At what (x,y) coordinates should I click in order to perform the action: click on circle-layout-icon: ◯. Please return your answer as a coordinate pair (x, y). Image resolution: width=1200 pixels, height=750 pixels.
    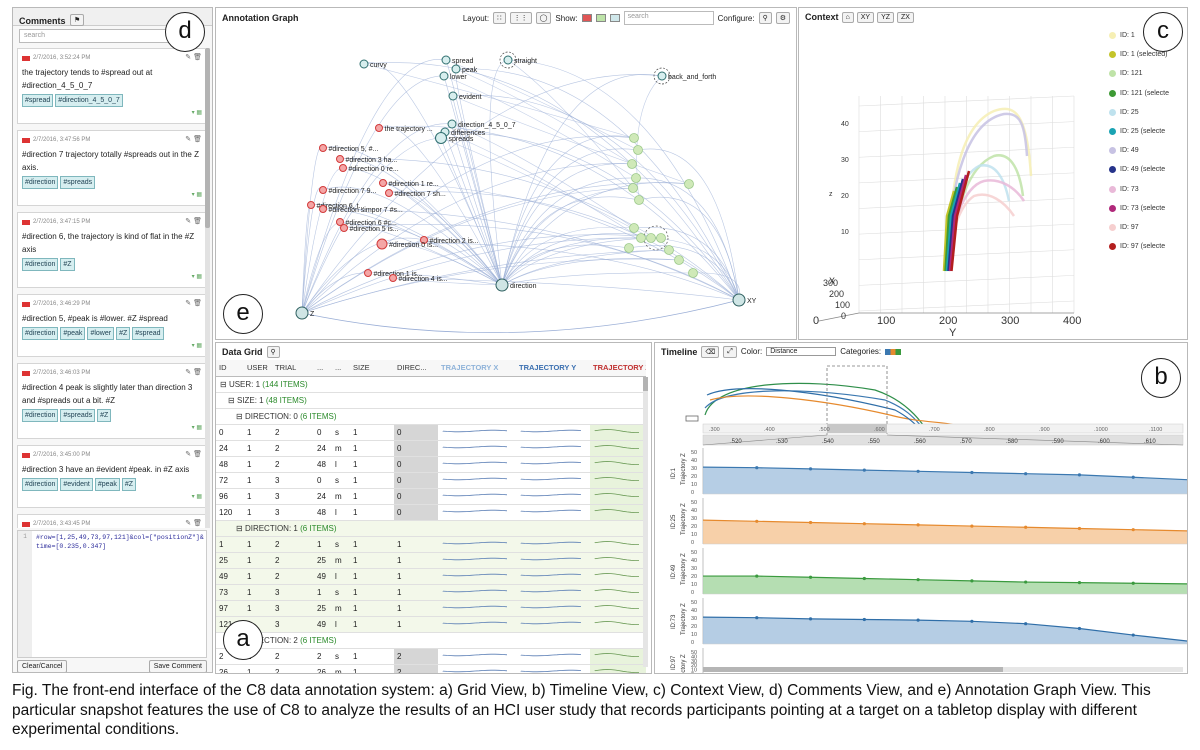
    Looking at the image, I should click on (543, 18).